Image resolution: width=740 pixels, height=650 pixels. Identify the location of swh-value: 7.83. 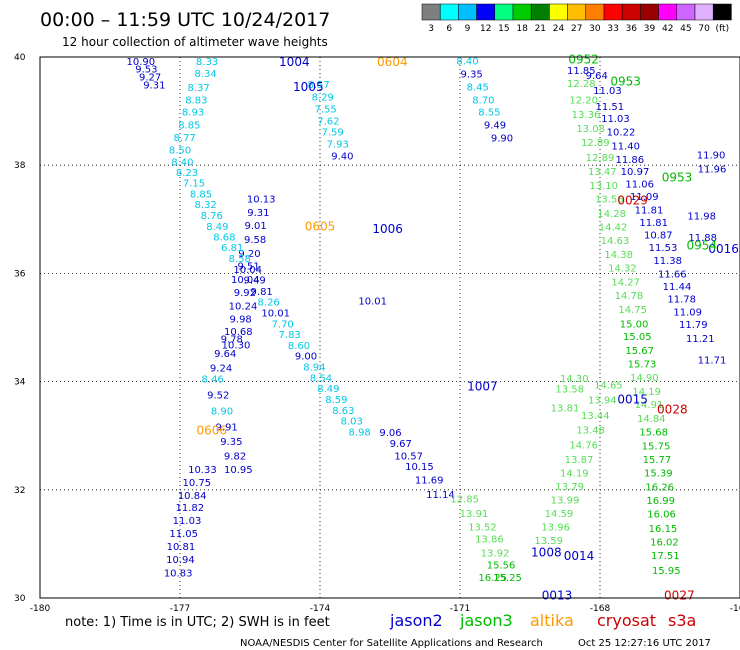
(290, 335).